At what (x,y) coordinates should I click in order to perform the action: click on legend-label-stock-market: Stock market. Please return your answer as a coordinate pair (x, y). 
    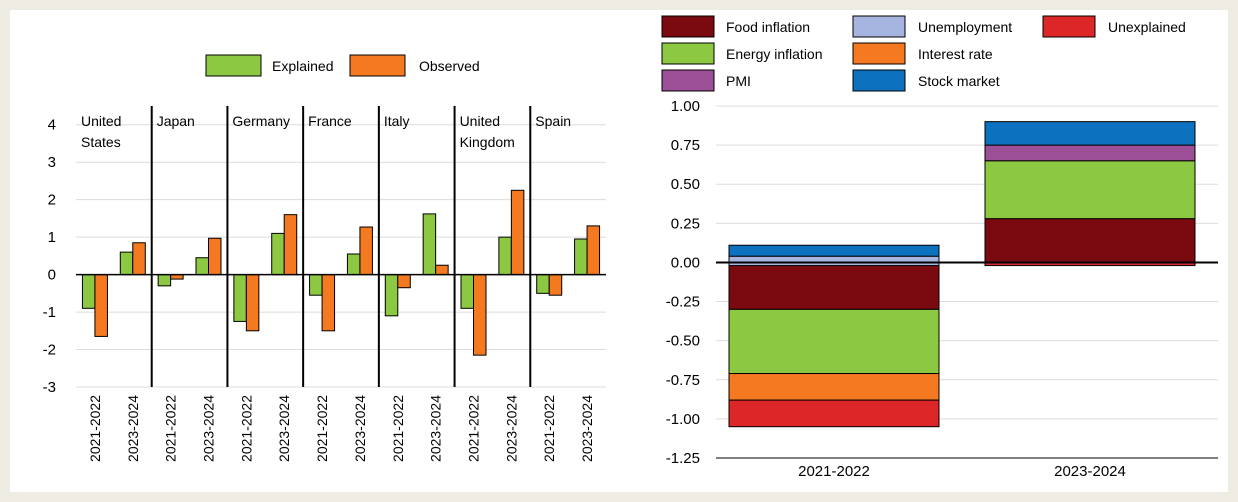
    Looking at the image, I should click on (959, 81).